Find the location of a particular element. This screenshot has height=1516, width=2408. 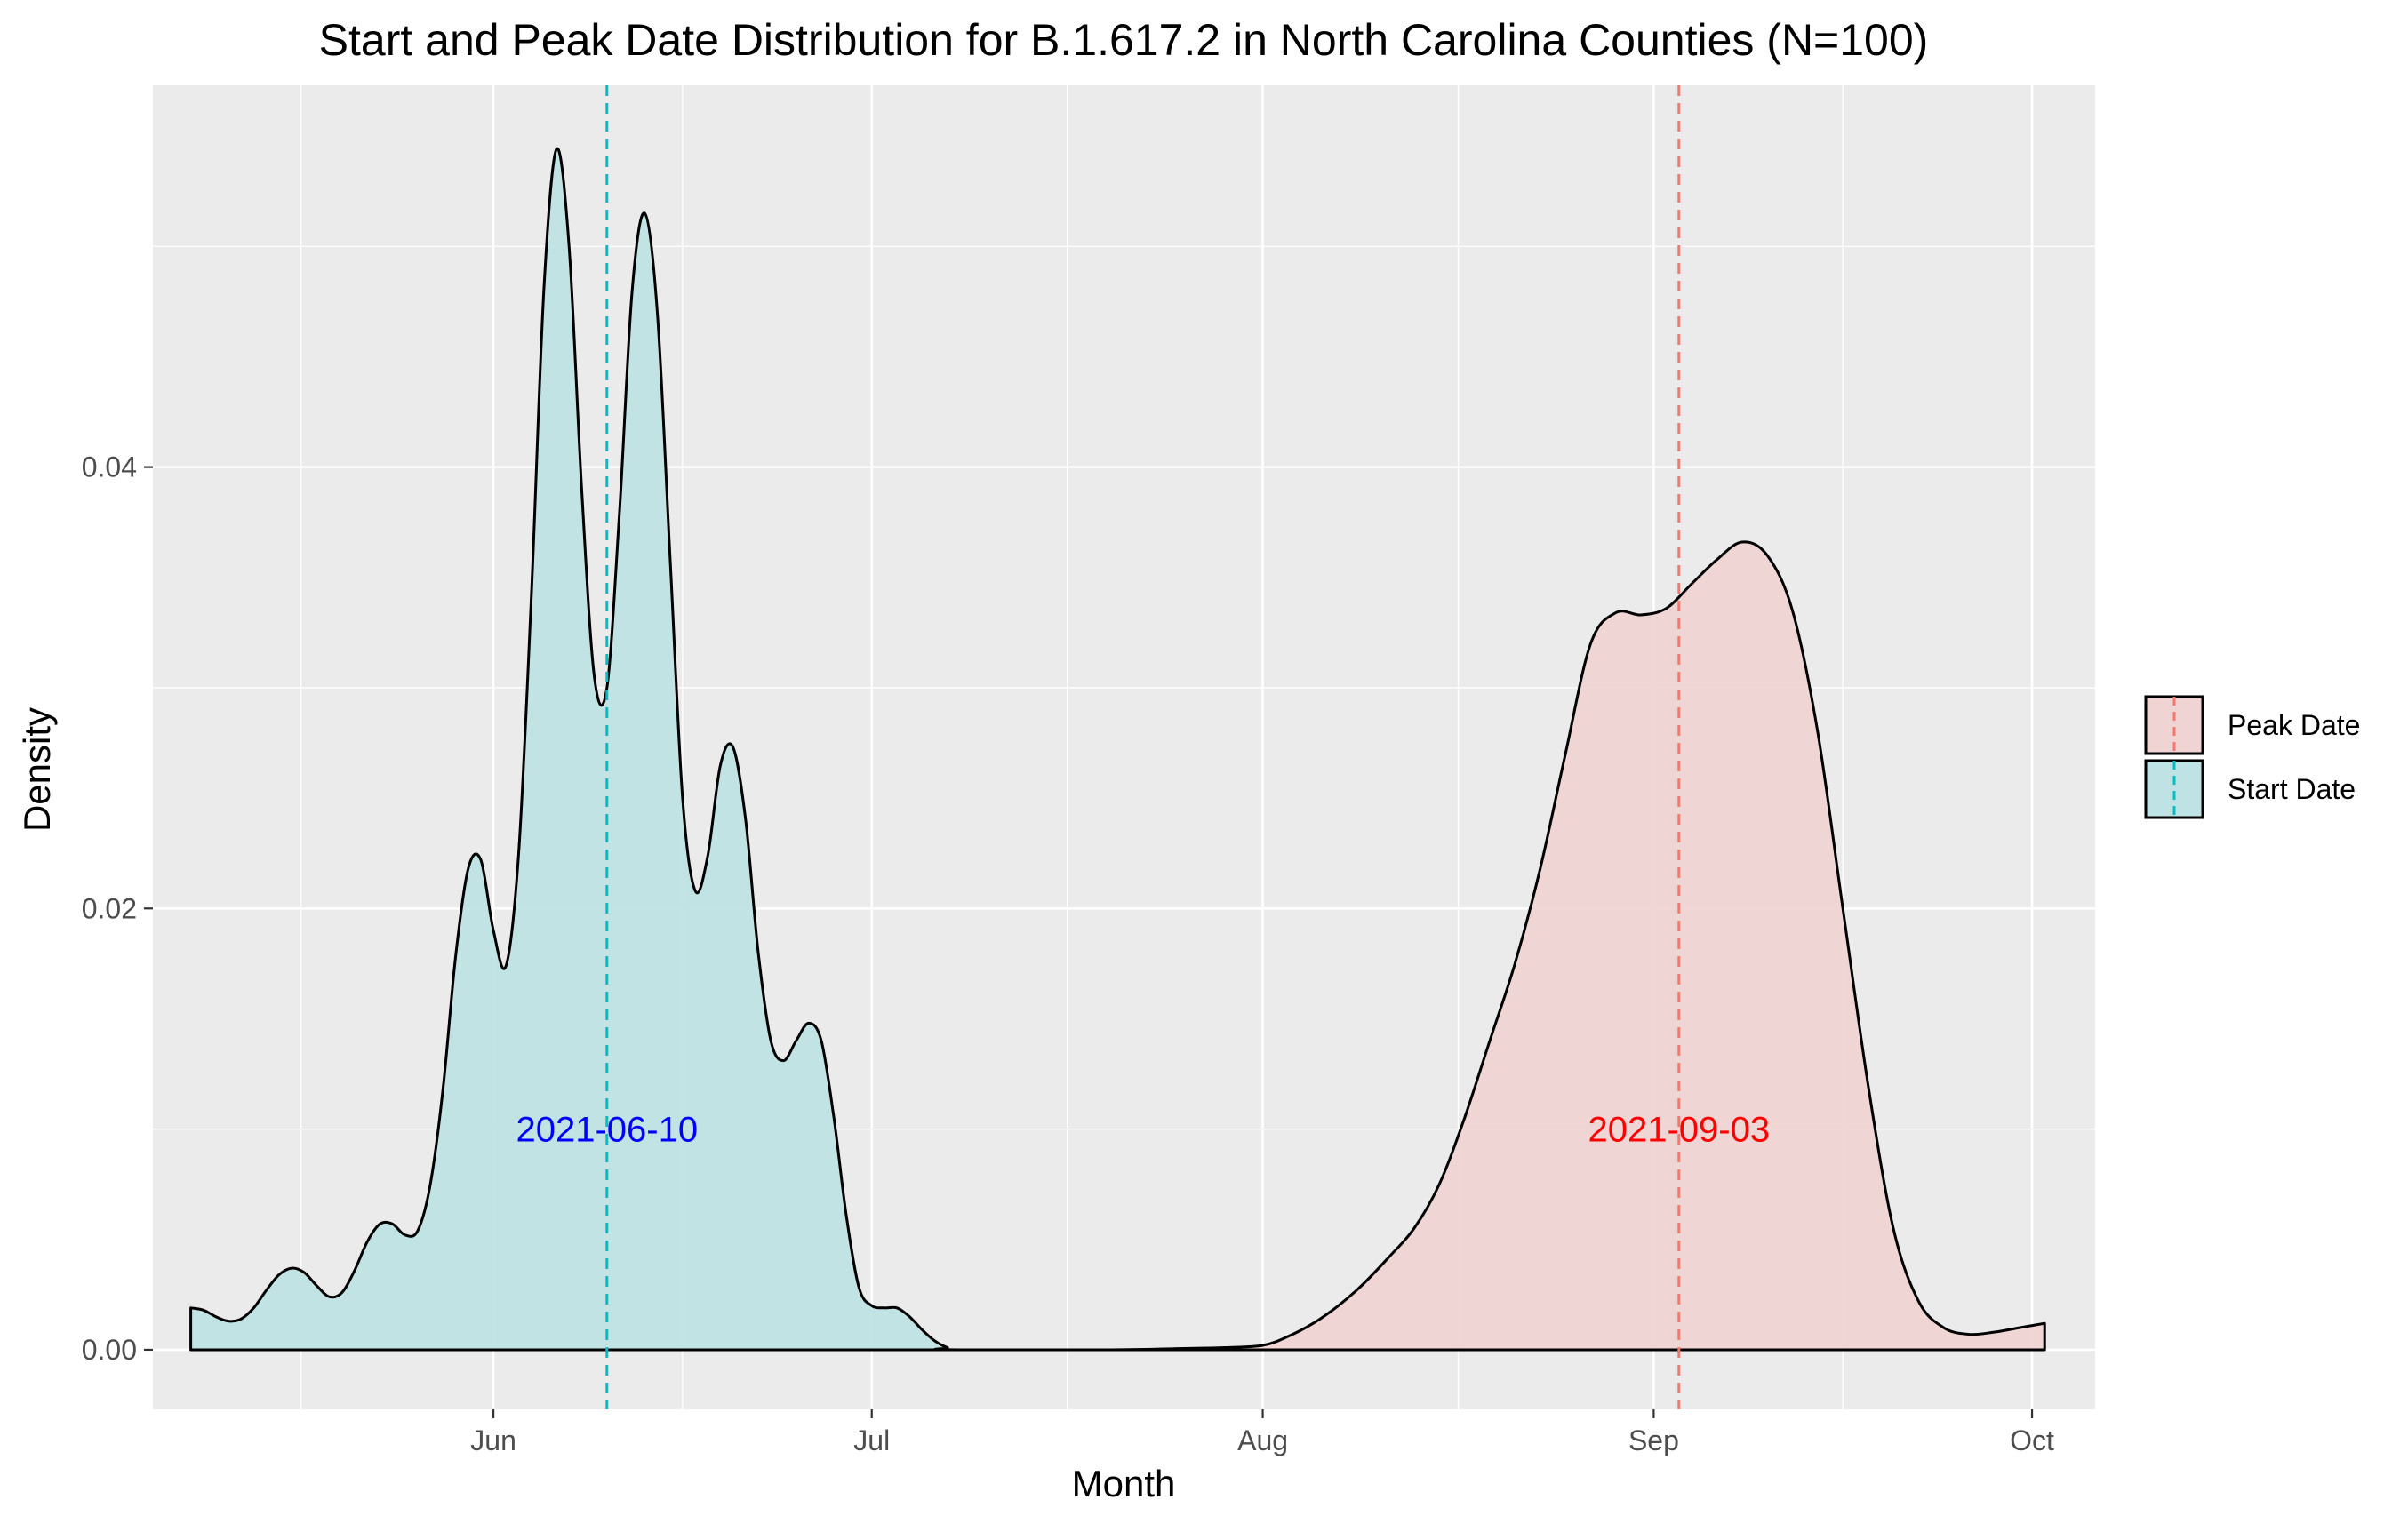

x-tick-label: Sep is located at coordinates (1653, 1440).